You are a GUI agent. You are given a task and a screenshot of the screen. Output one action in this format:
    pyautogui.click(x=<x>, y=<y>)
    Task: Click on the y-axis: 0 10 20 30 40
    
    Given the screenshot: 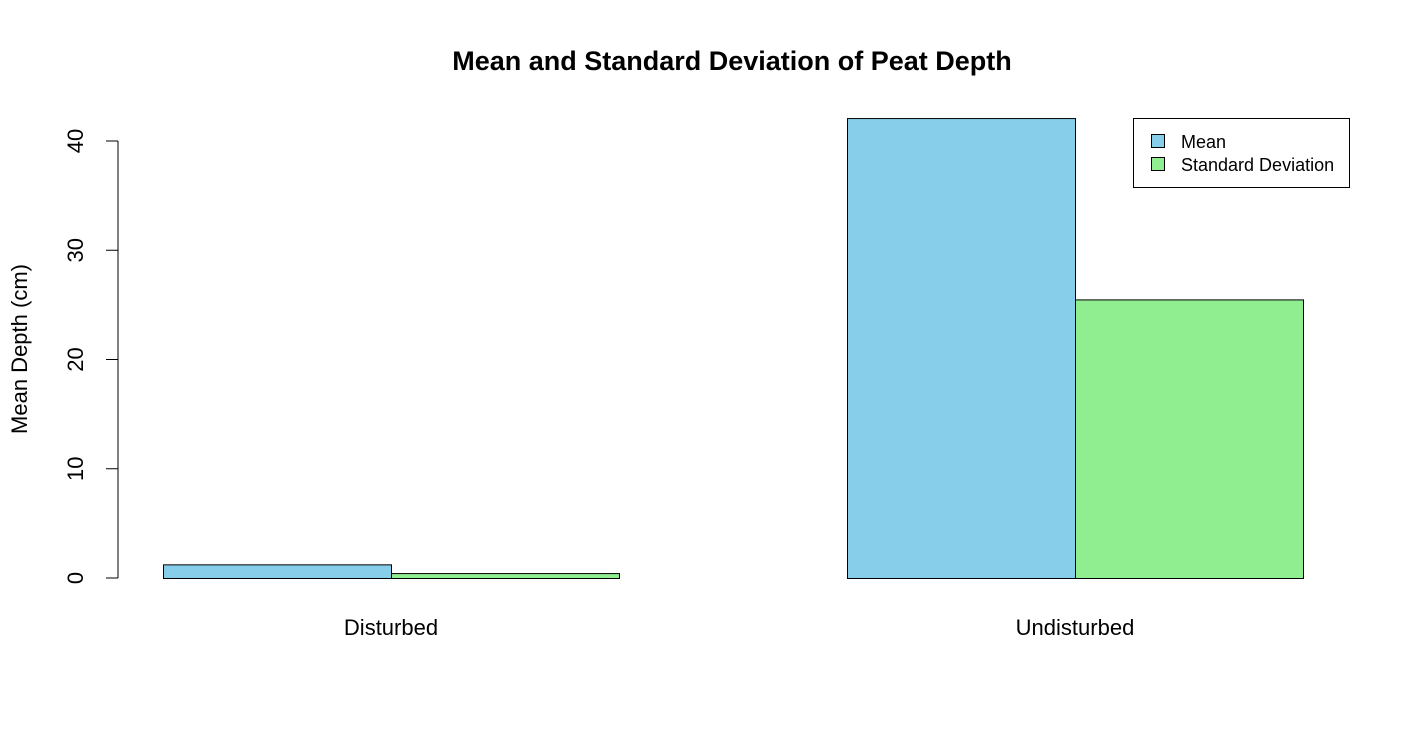 What is the action you would take?
    pyautogui.click(x=91, y=356)
    